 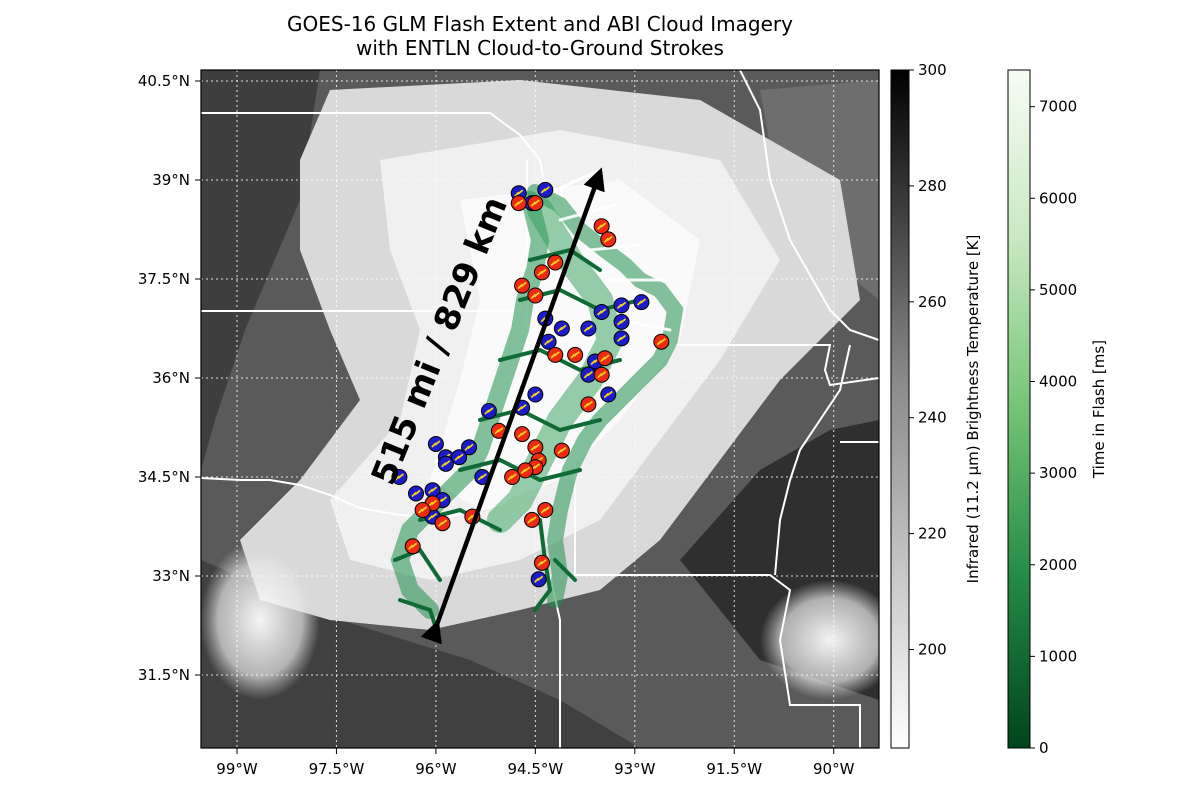 I want to click on clear-sky-south, so click(x=420, y=654).